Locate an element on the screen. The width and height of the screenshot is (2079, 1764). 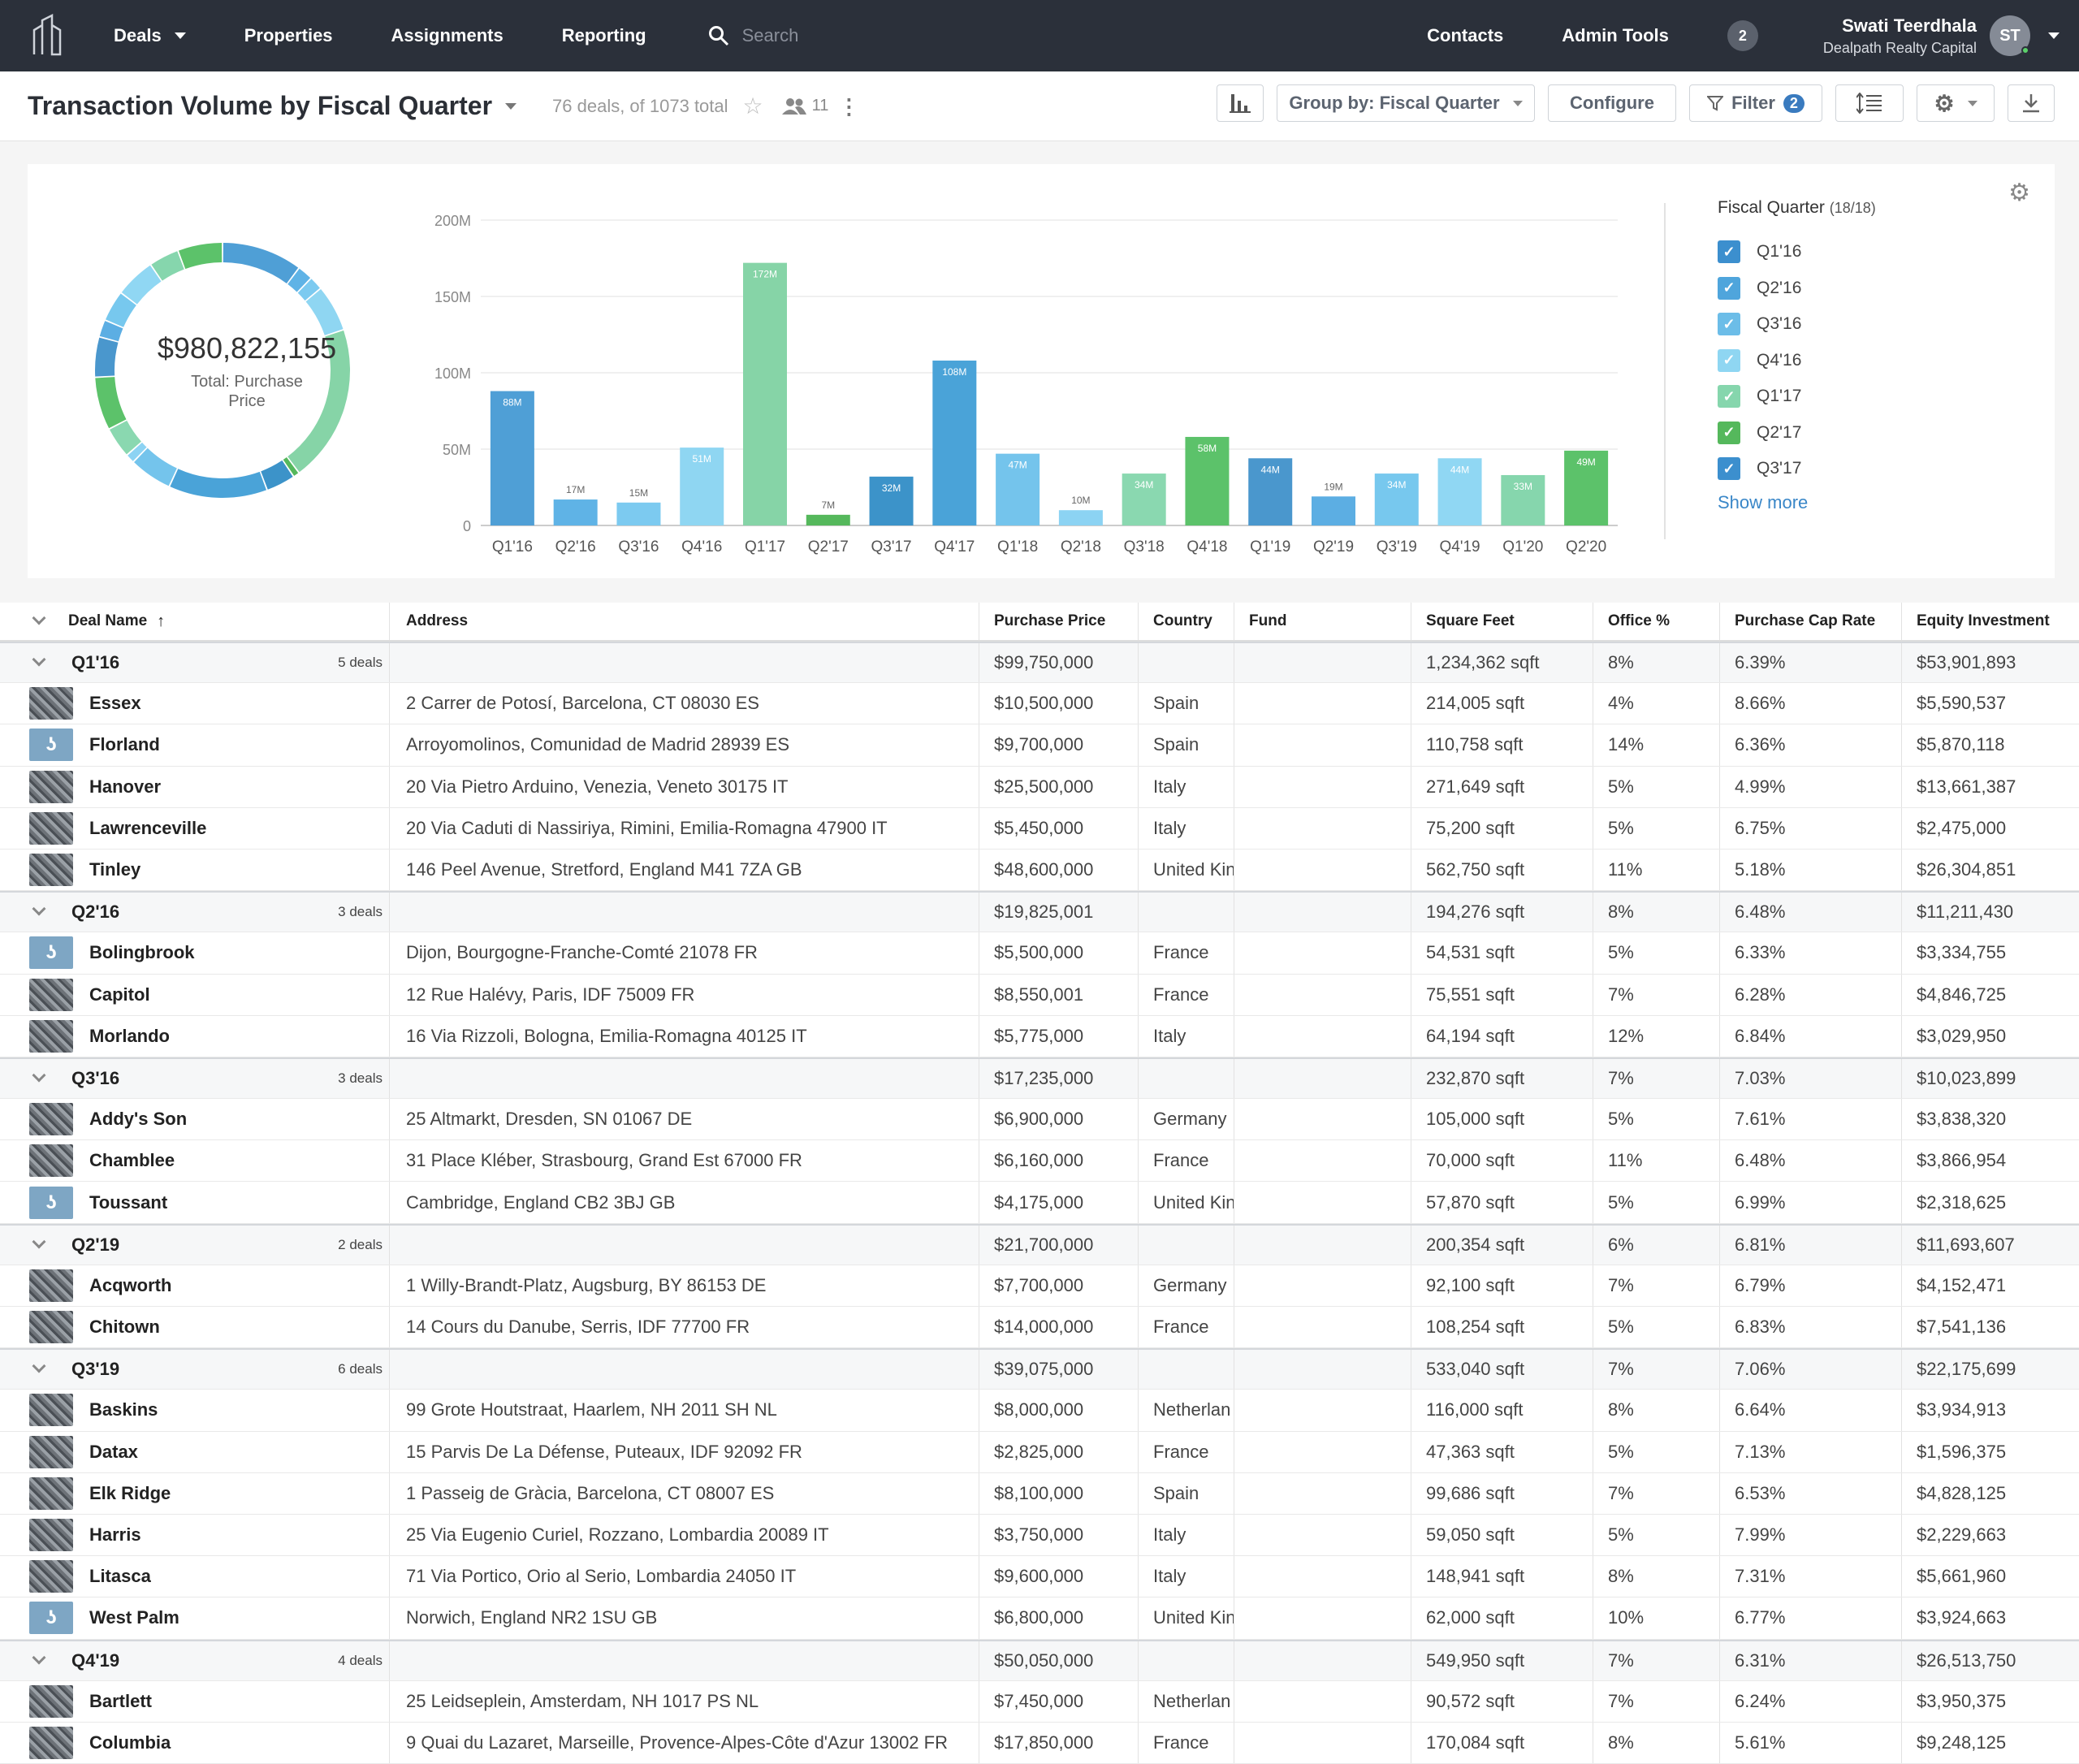
bar-Q3'19 is located at coordinates (1396, 499).